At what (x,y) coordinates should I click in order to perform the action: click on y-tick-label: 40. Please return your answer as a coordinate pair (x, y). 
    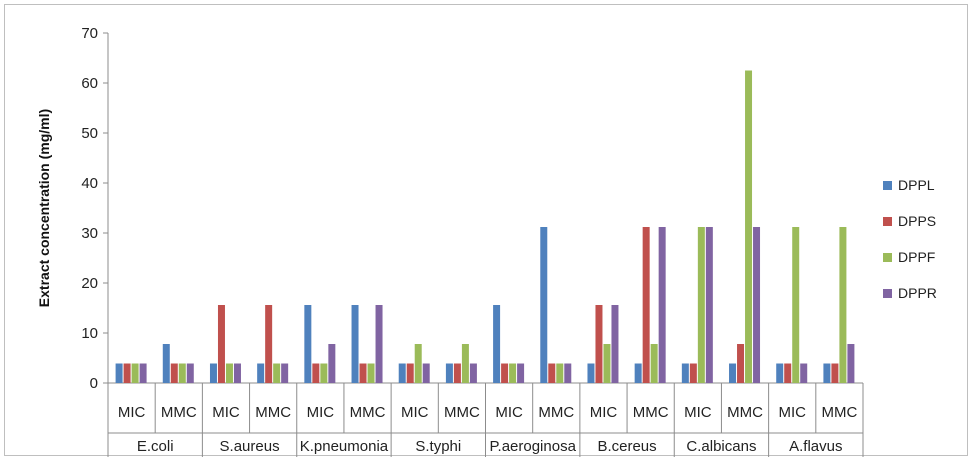
    Looking at the image, I should click on (89, 183).